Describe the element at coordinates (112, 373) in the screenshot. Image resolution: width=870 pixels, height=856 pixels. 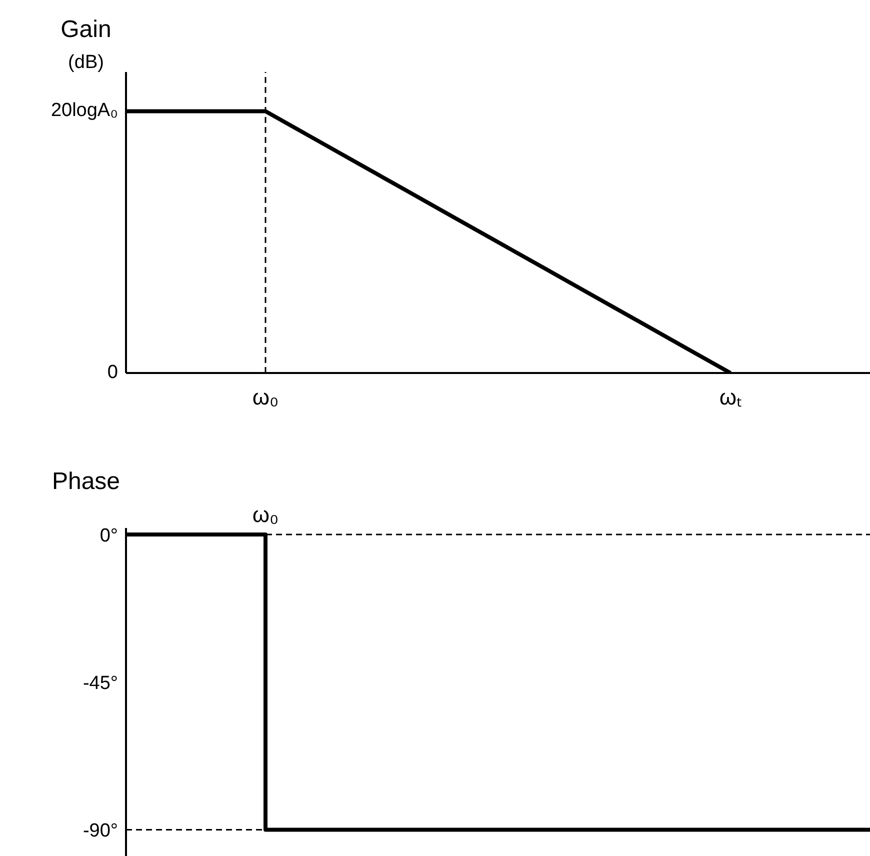
I see `text: 0` at that location.